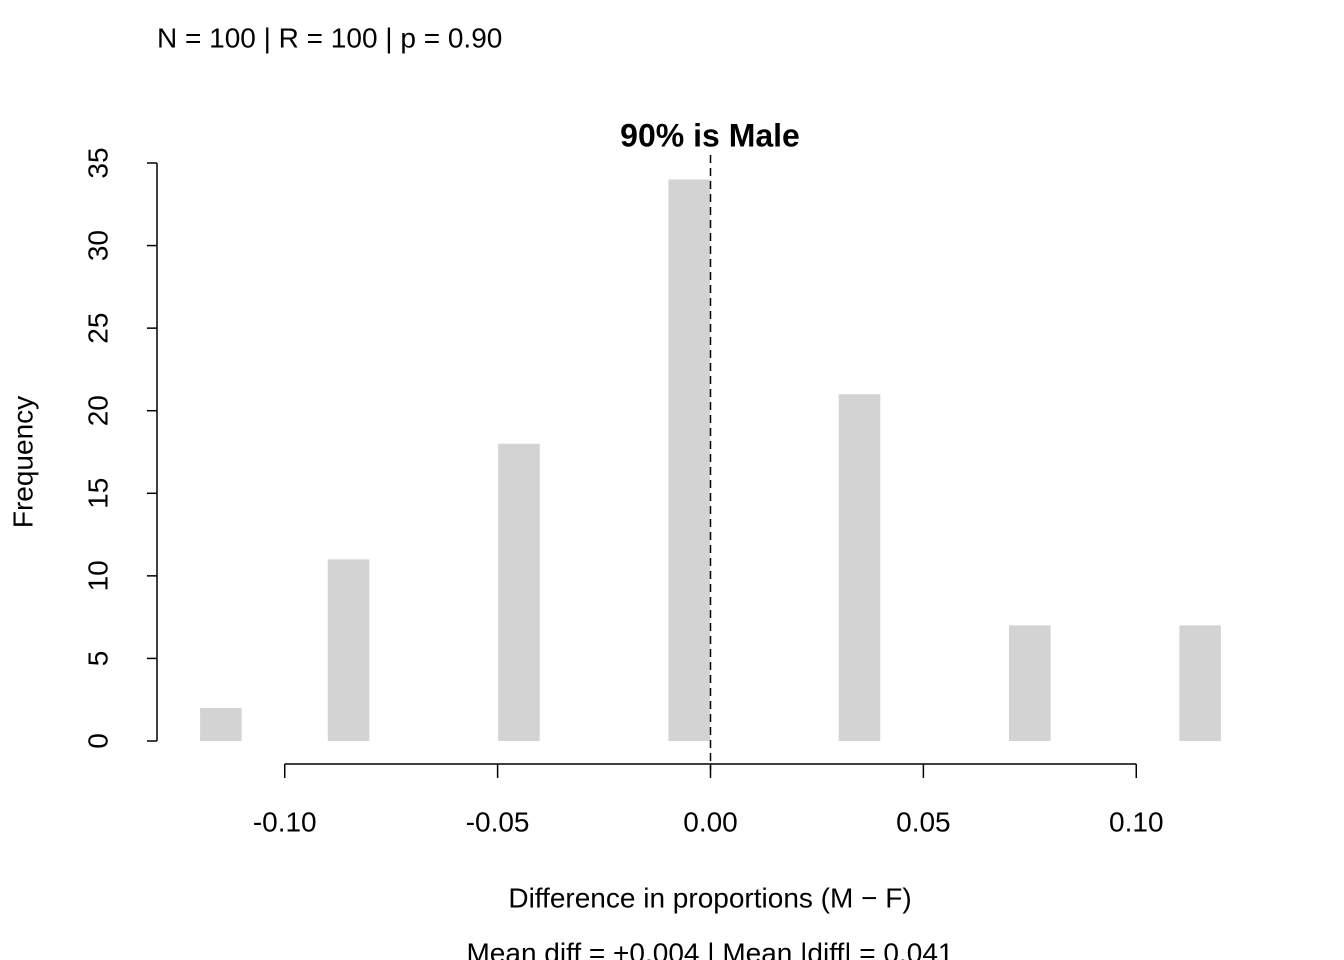 The height and width of the screenshot is (960, 1344). Describe the element at coordinates (97, 575) in the screenshot. I see `y-tick-label: 10` at that location.